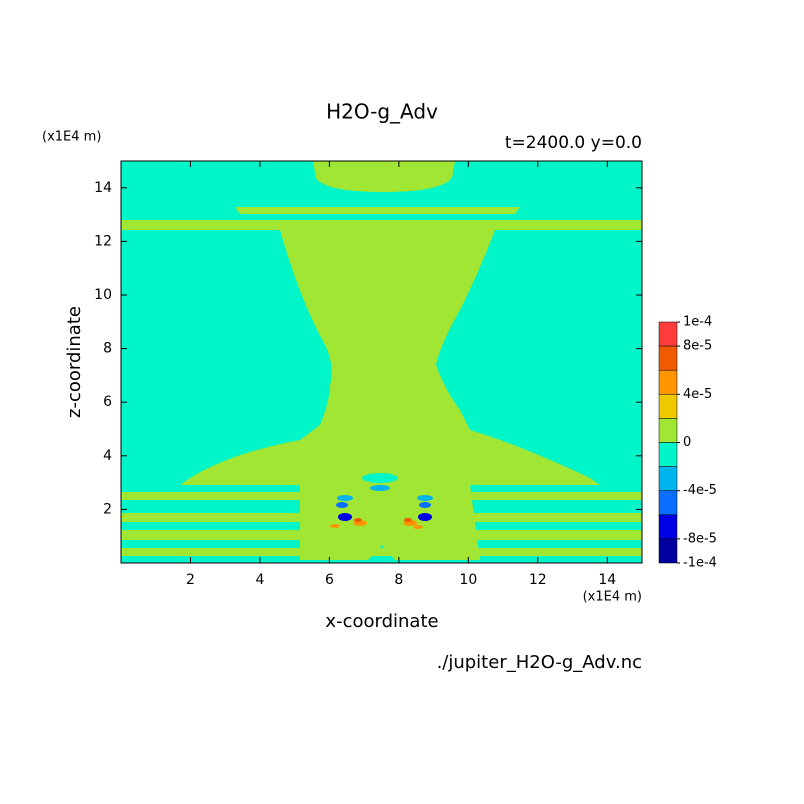 Image resolution: width=804 pixels, height=804 pixels. Describe the element at coordinates (612, 597) in the screenshot. I see `x-unit: (x1E4 m)` at that location.